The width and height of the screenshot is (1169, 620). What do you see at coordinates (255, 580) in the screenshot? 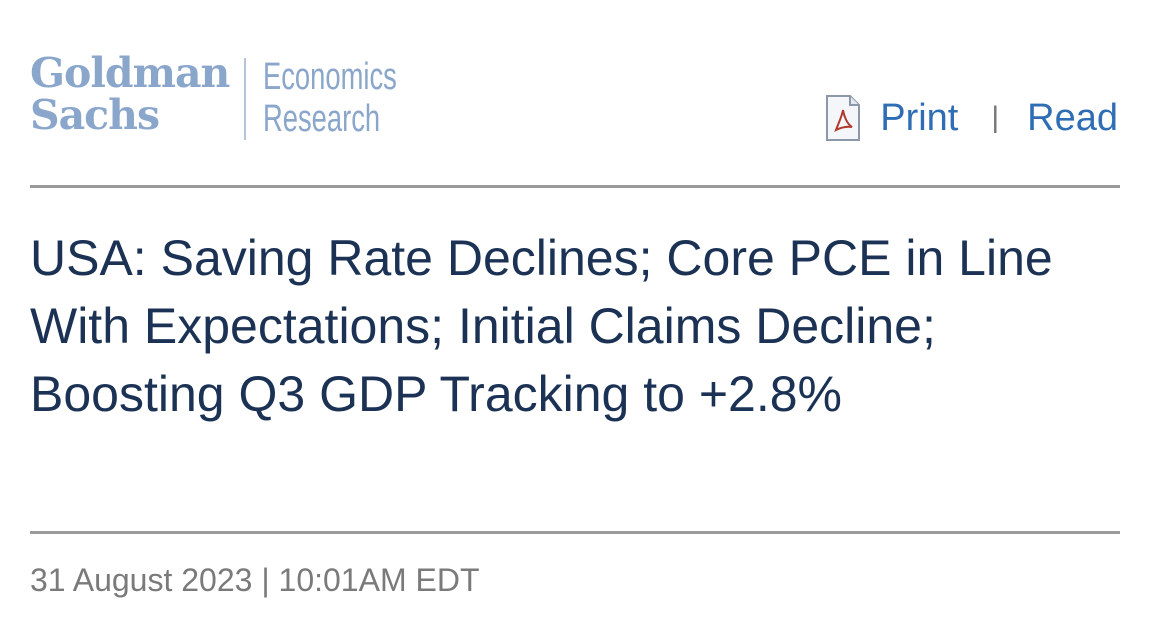
I see `publish-dateline: 31 August 2023 | 10:01AM EDT` at bounding box center [255, 580].